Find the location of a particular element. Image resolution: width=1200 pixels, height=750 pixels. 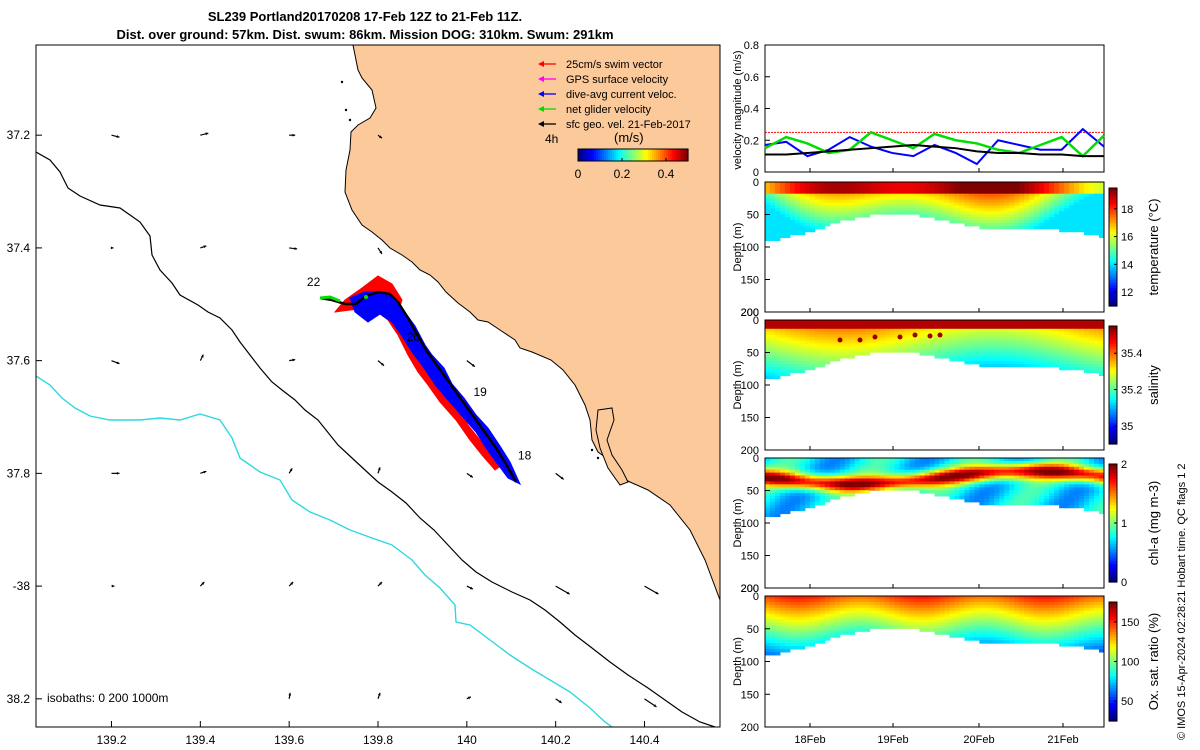

geo-velocity-arrowhead is located at coordinates (471, 588).